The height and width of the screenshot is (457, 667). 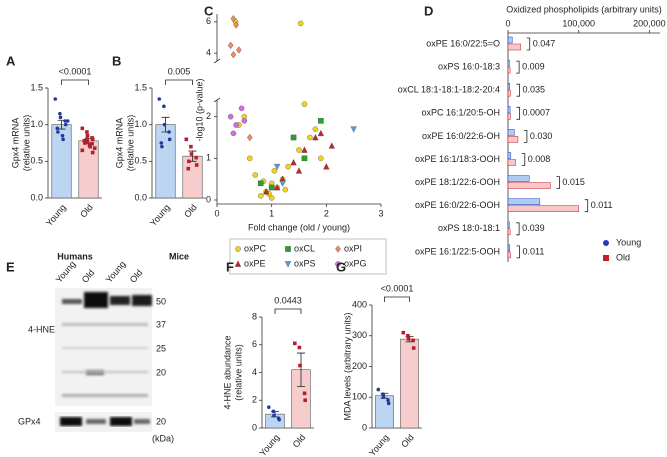 I want to click on p-value: 0.0007, so click(x=536, y=113).